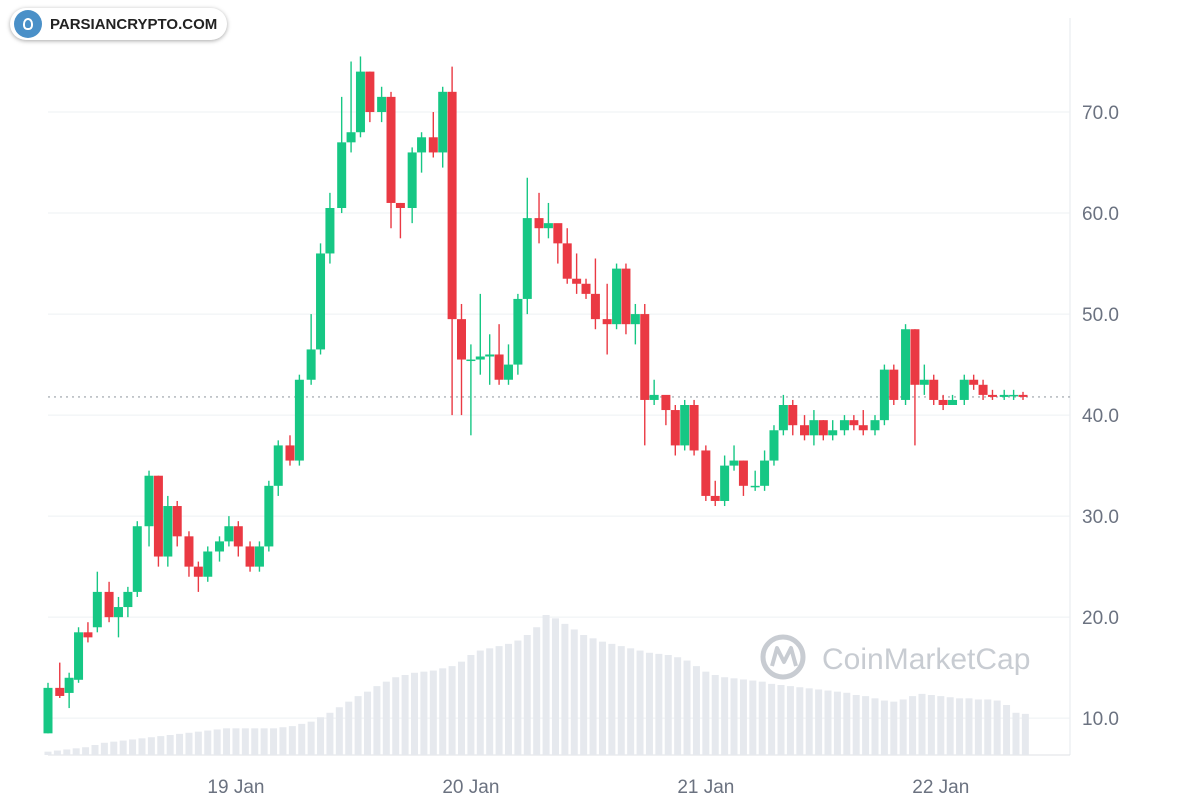 This screenshot has height=800, width=1200. What do you see at coordinates (588, 787) in the screenshot?
I see `x-axis: 19 Jan 20 Jan 21 Jan 22 Jan` at bounding box center [588, 787].